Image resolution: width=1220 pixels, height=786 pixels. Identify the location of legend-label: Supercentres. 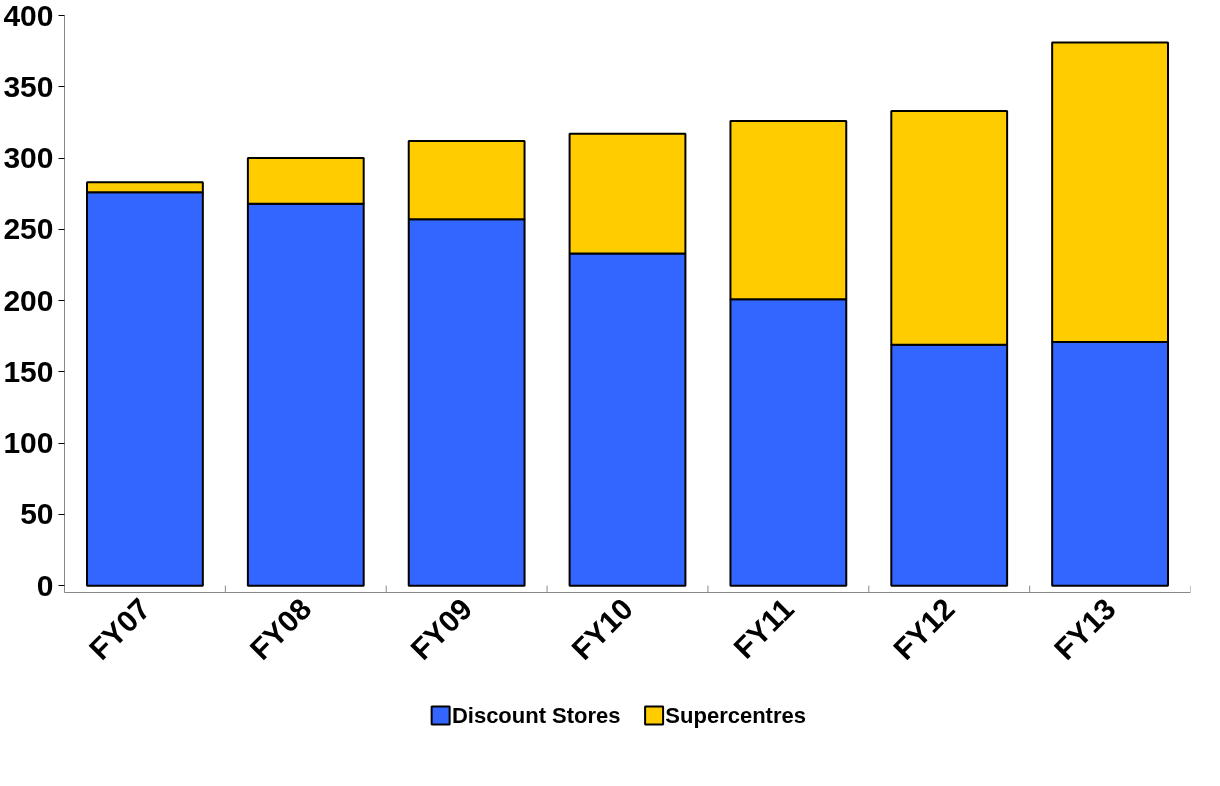
(735, 715).